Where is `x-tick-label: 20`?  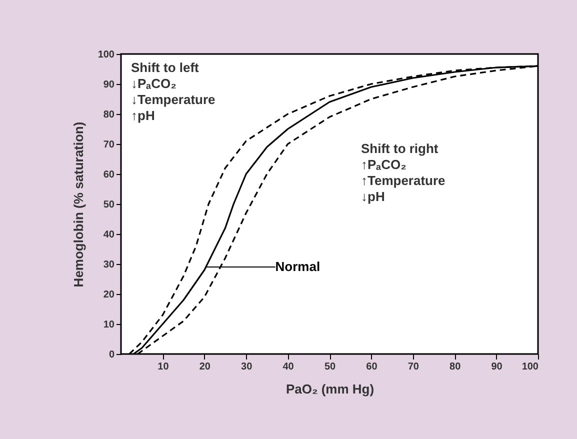
x-tick-label: 20 is located at coordinates (205, 367).